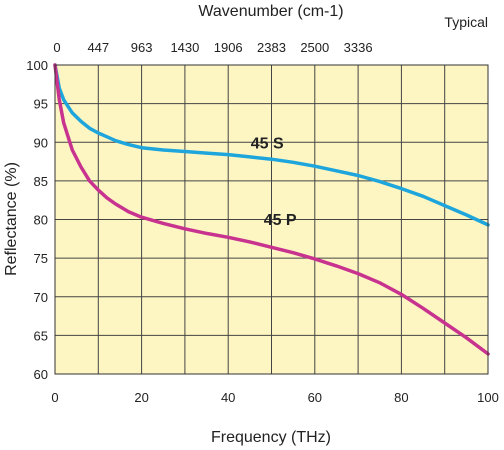  Describe the element at coordinates (141, 397) in the screenshot. I see `x-tick-label: 20` at that location.